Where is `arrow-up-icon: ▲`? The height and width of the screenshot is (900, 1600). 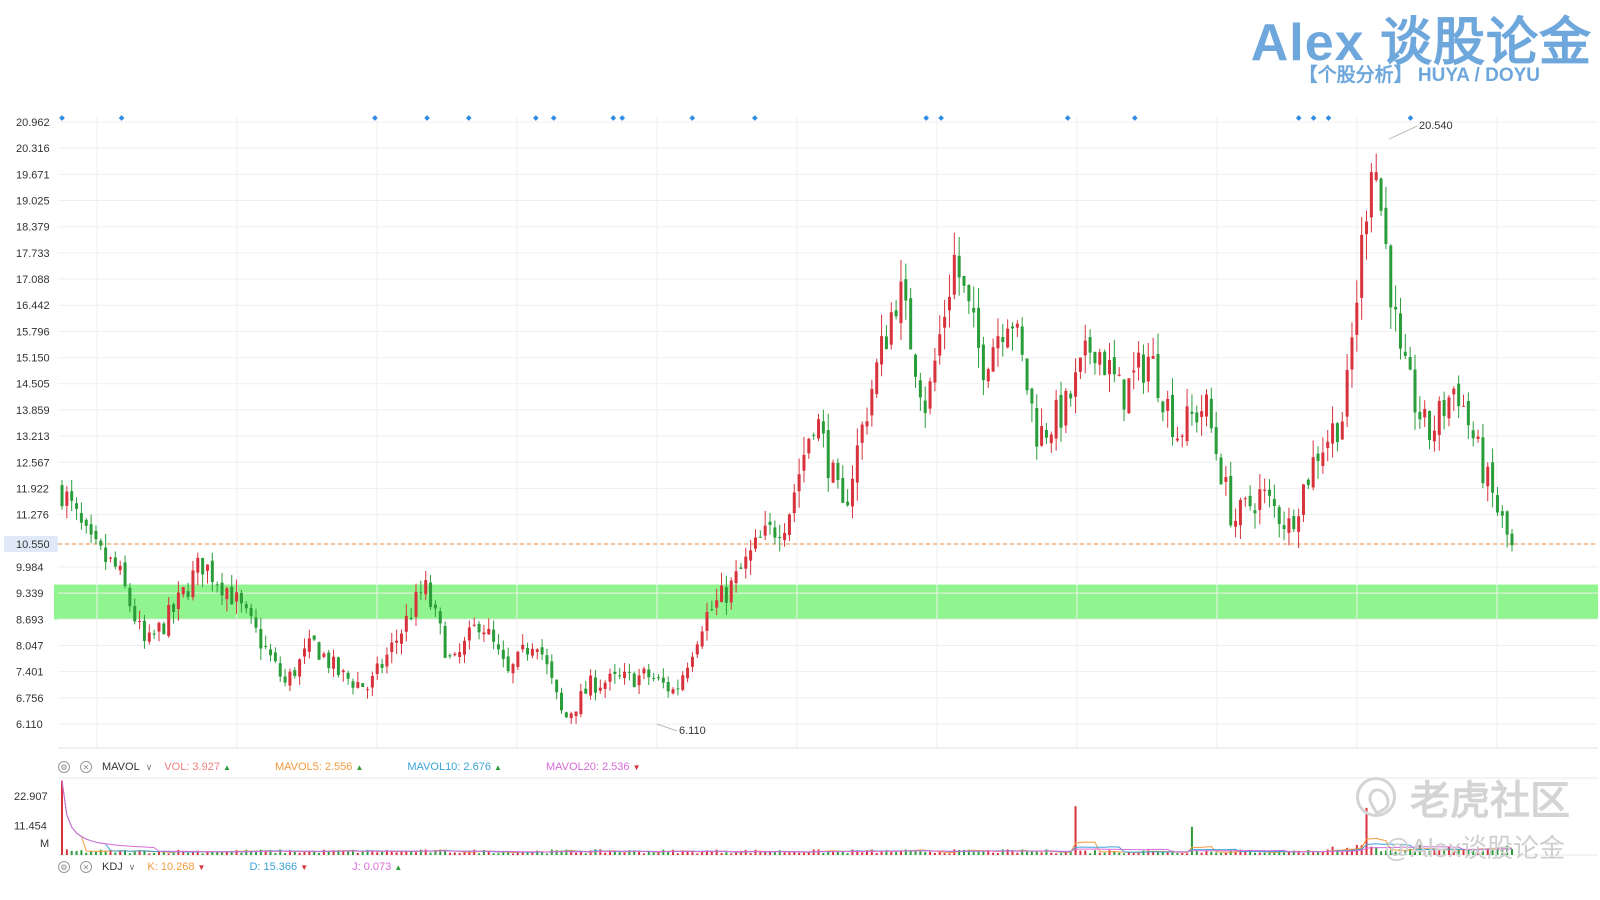
arrow-up-icon: ▲ is located at coordinates (227, 767).